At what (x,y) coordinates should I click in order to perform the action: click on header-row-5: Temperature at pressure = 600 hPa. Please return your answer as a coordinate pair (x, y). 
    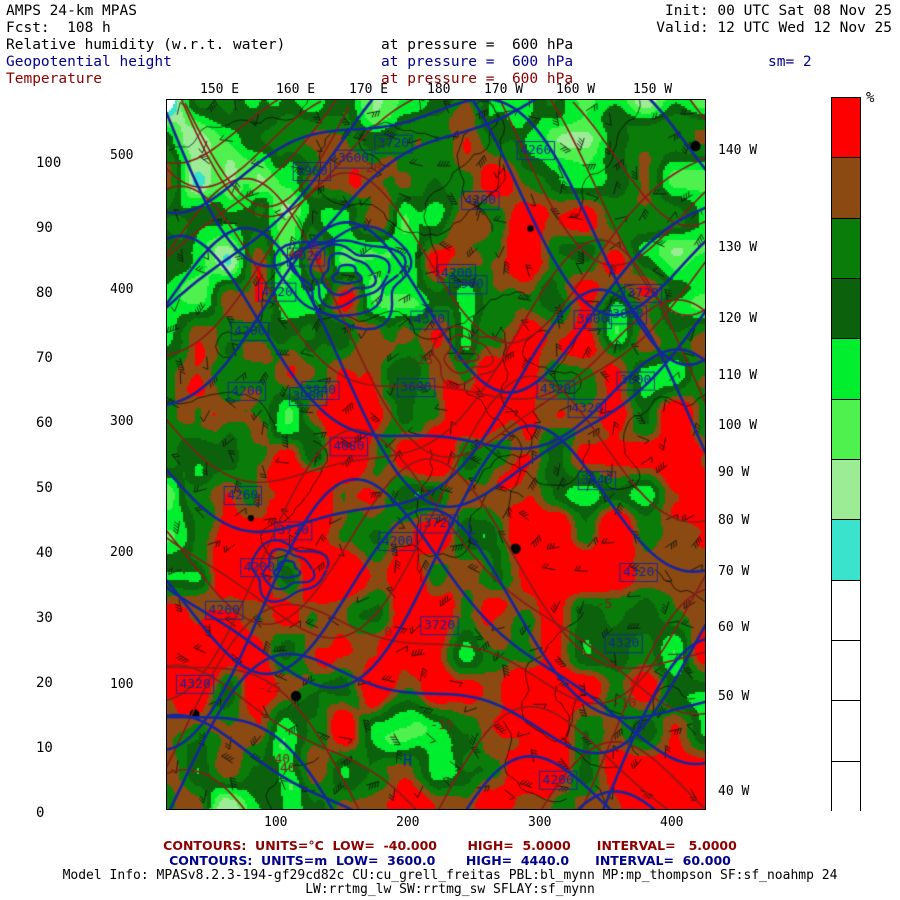
    Looking at the image, I should click on (450, 79).